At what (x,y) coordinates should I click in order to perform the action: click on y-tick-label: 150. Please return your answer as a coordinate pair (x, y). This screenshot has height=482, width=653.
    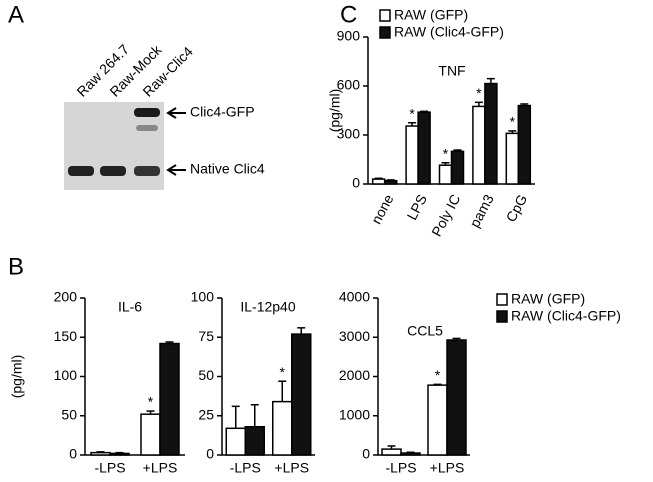
    Looking at the image, I should click on (66, 336).